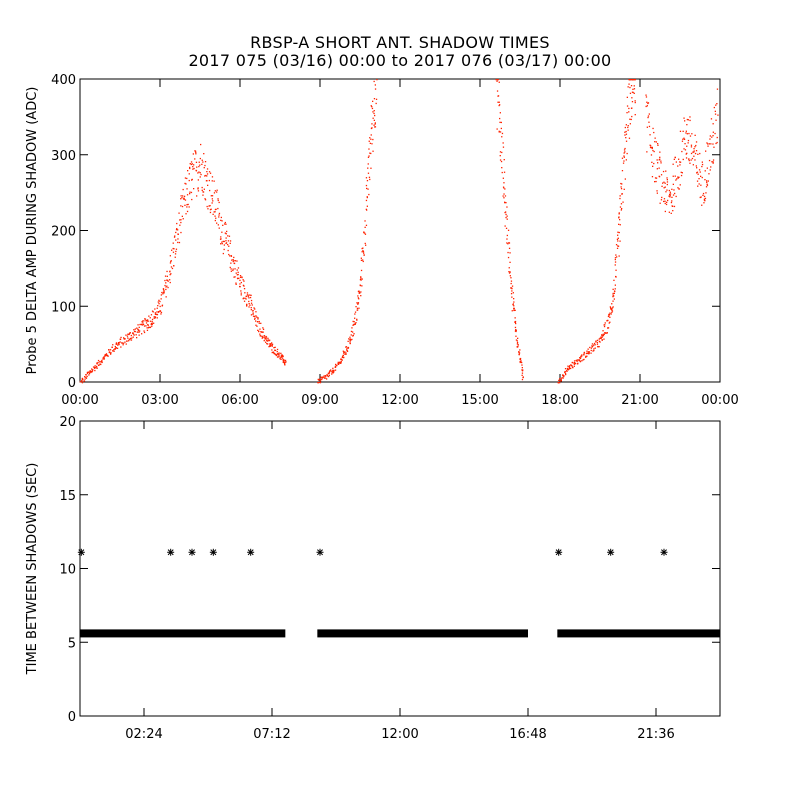 This screenshot has height=800, width=800. What do you see at coordinates (159, 400) in the screenshot?
I see `x-tick-label: 03:00` at bounding box center [159, 400].